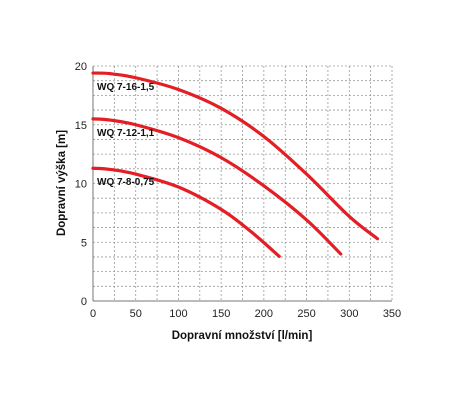  Describe the element at coordinates (81, 185) in the screenshot. I see `y-tick-label: 10` at that location.